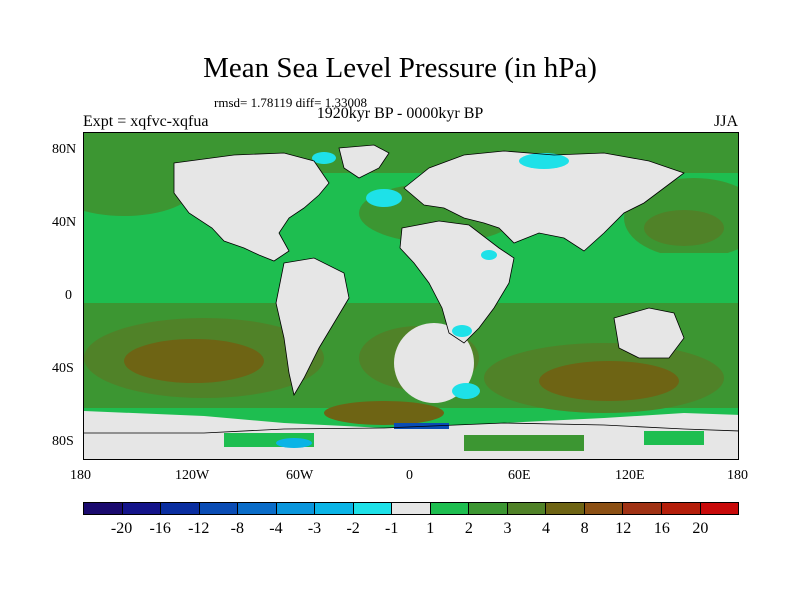 This screenshot has width=800, height=600. I want to click on coast-south-america, so click(312, 327).